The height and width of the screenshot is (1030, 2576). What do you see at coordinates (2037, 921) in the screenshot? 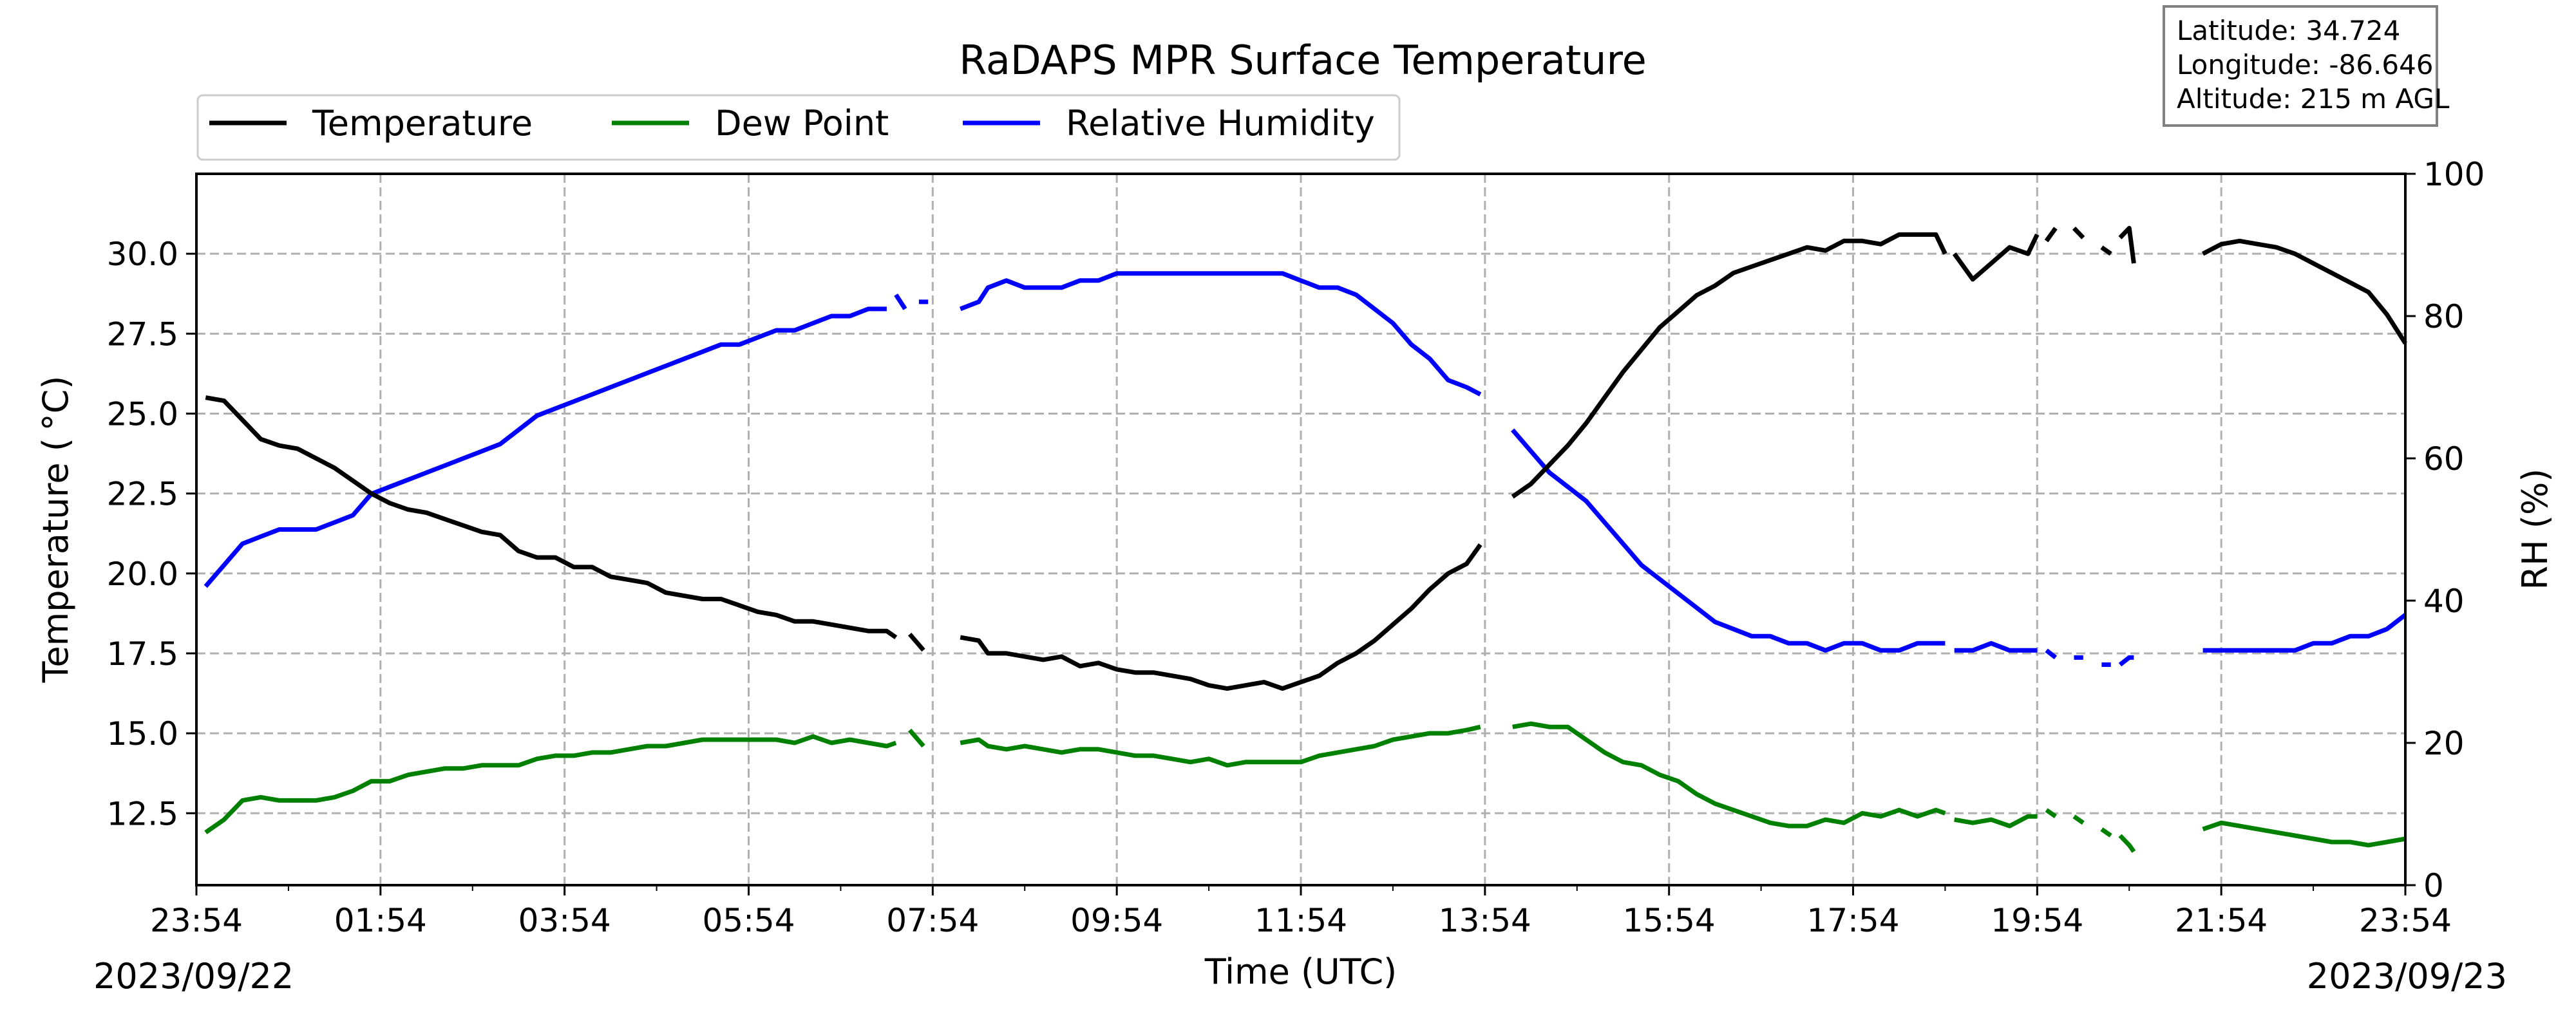
I see `x-tick-label: 19:54` at bounding box center [2037, 921].